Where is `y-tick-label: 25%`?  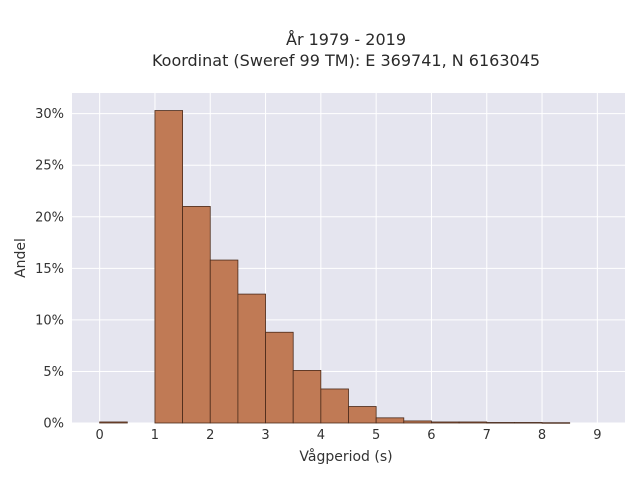 y-tick-label: 25% is located at coordinates (49, 166).